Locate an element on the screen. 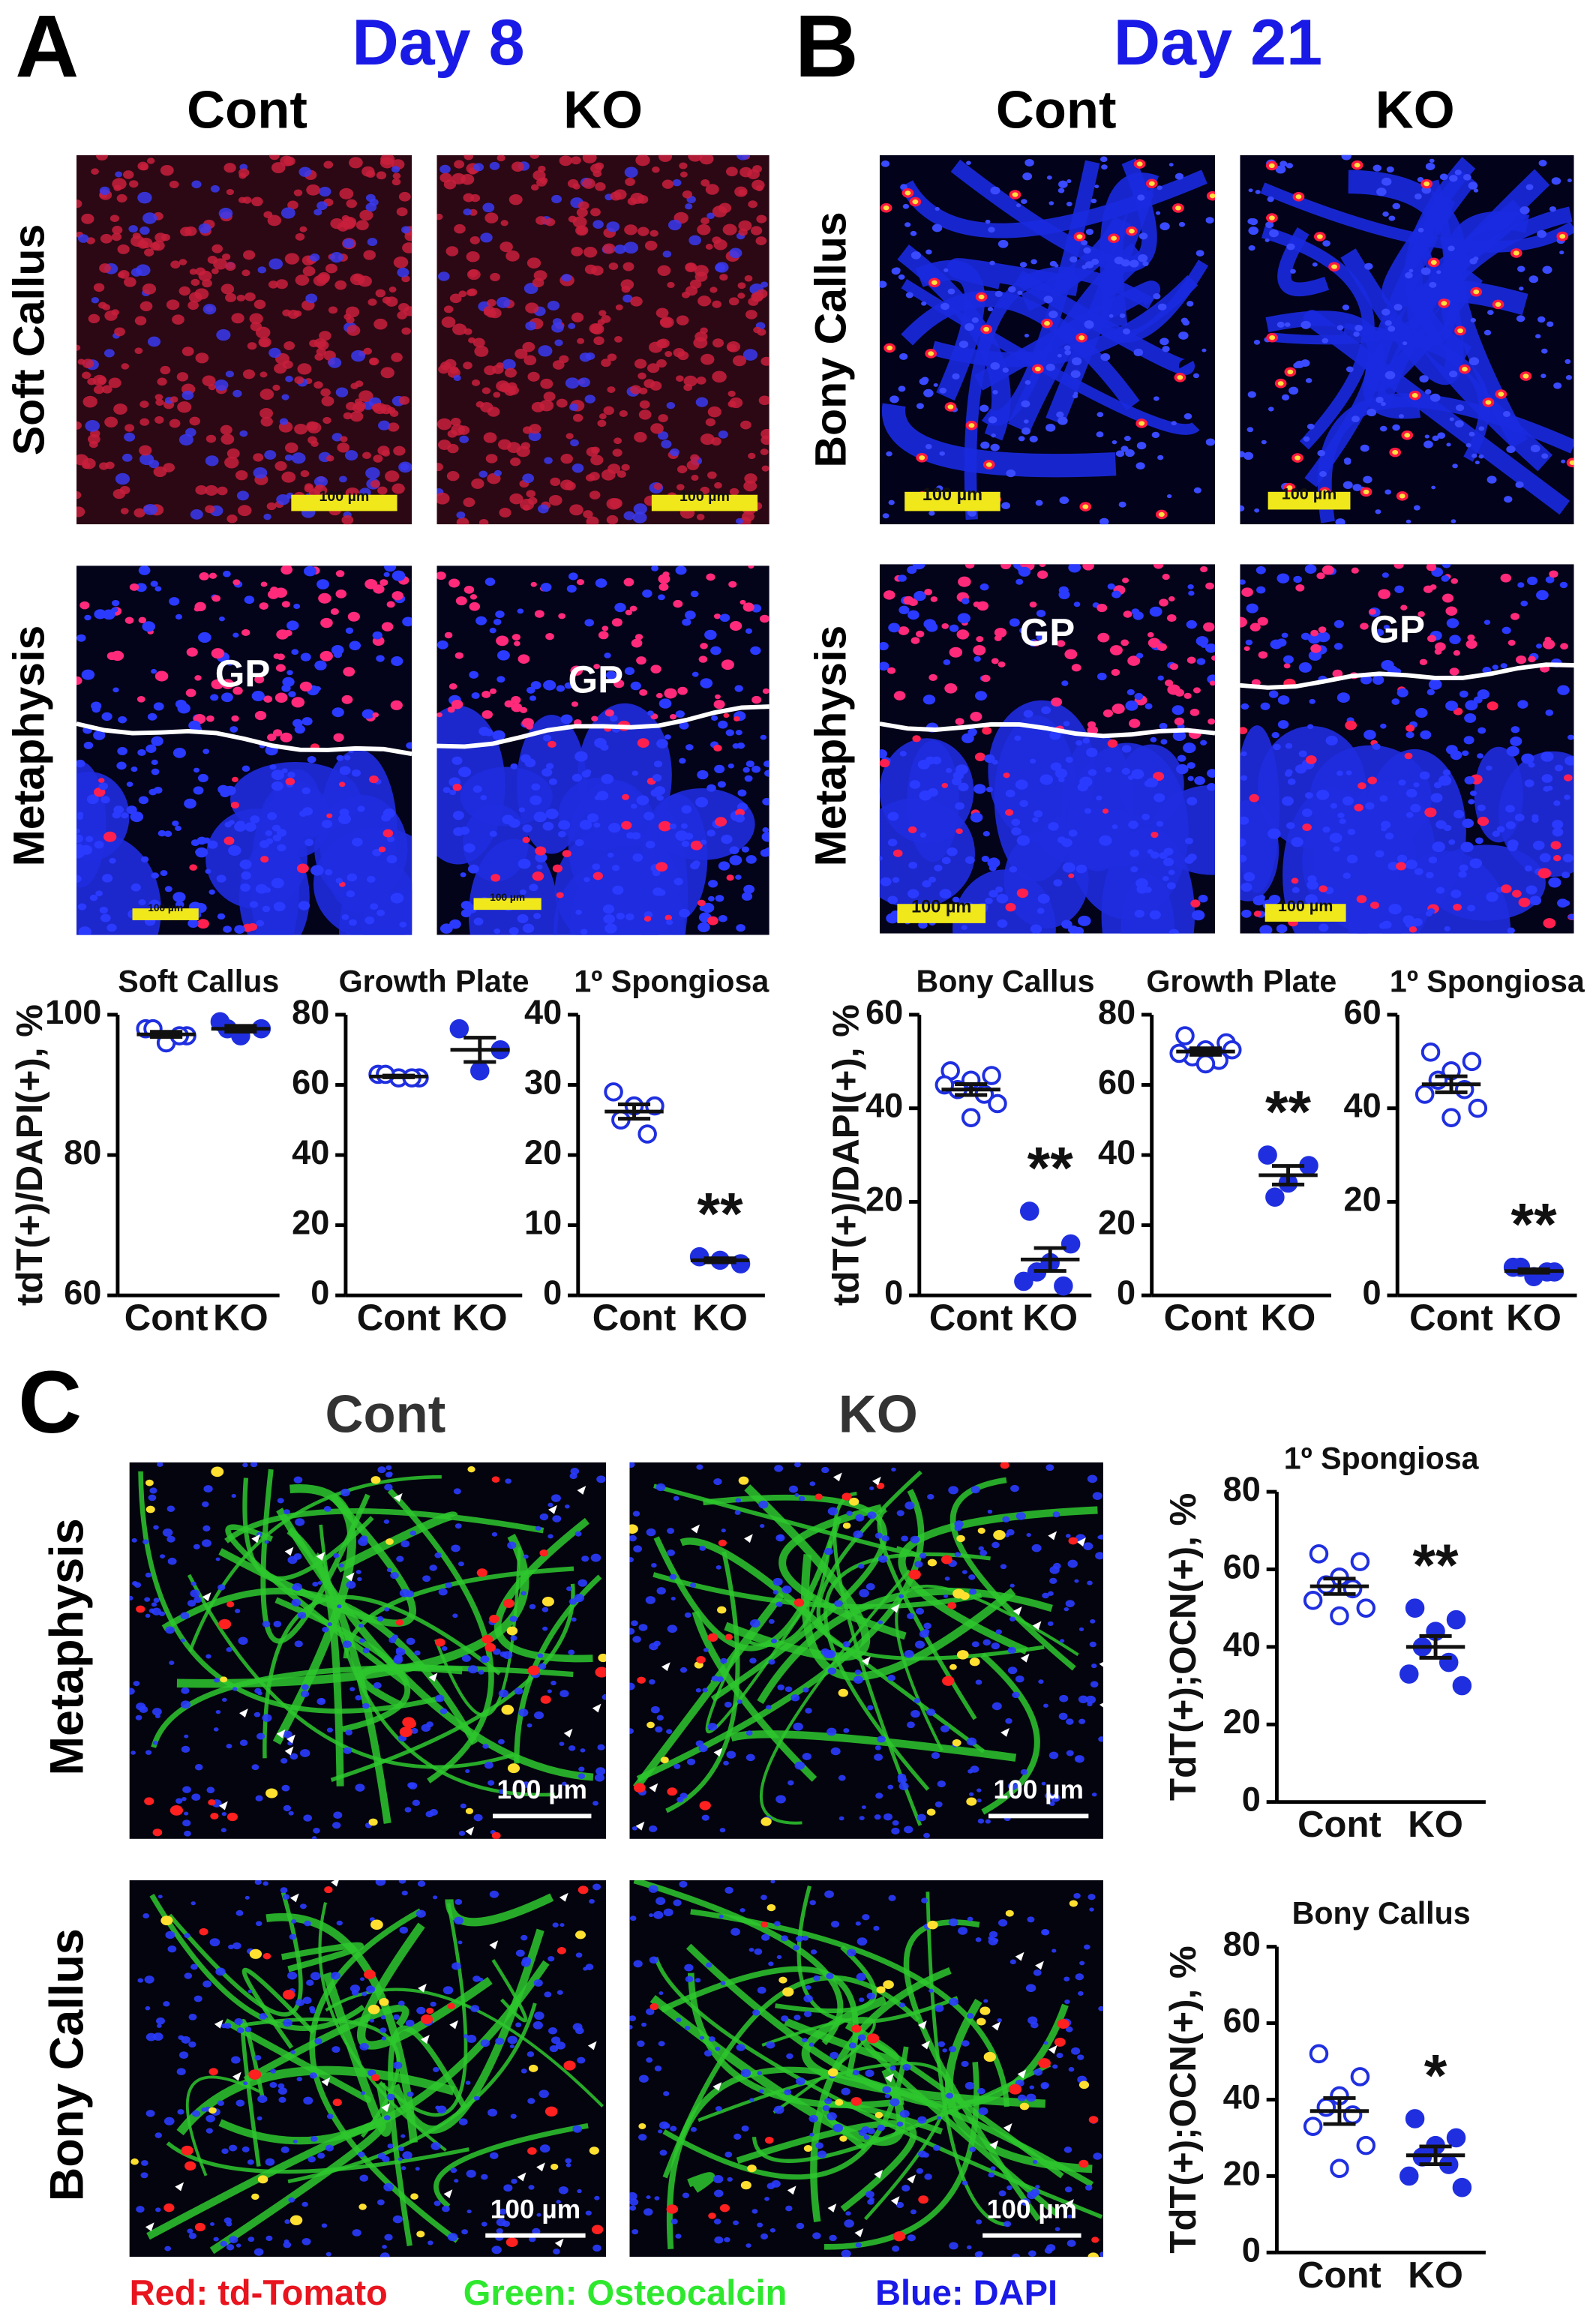 This screenshot has width=1596, height=2316. data-point is located at coordinates (1063, 1286).